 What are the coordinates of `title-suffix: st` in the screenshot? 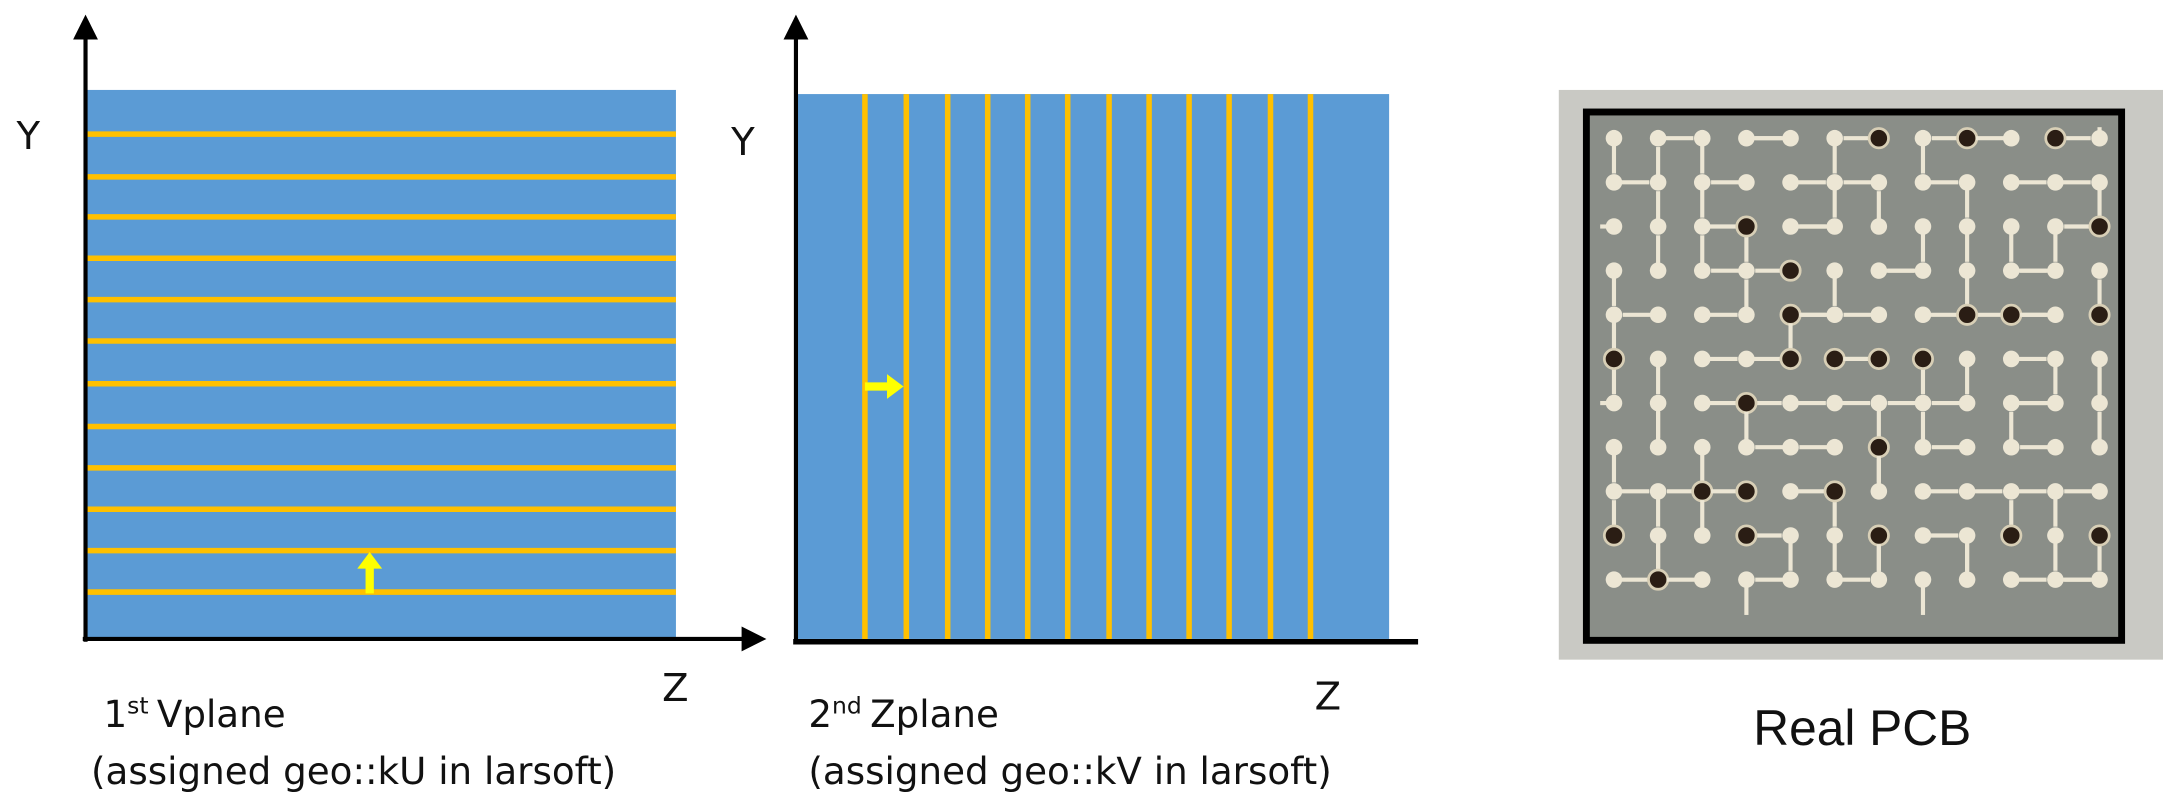 It's located at (137, 705).